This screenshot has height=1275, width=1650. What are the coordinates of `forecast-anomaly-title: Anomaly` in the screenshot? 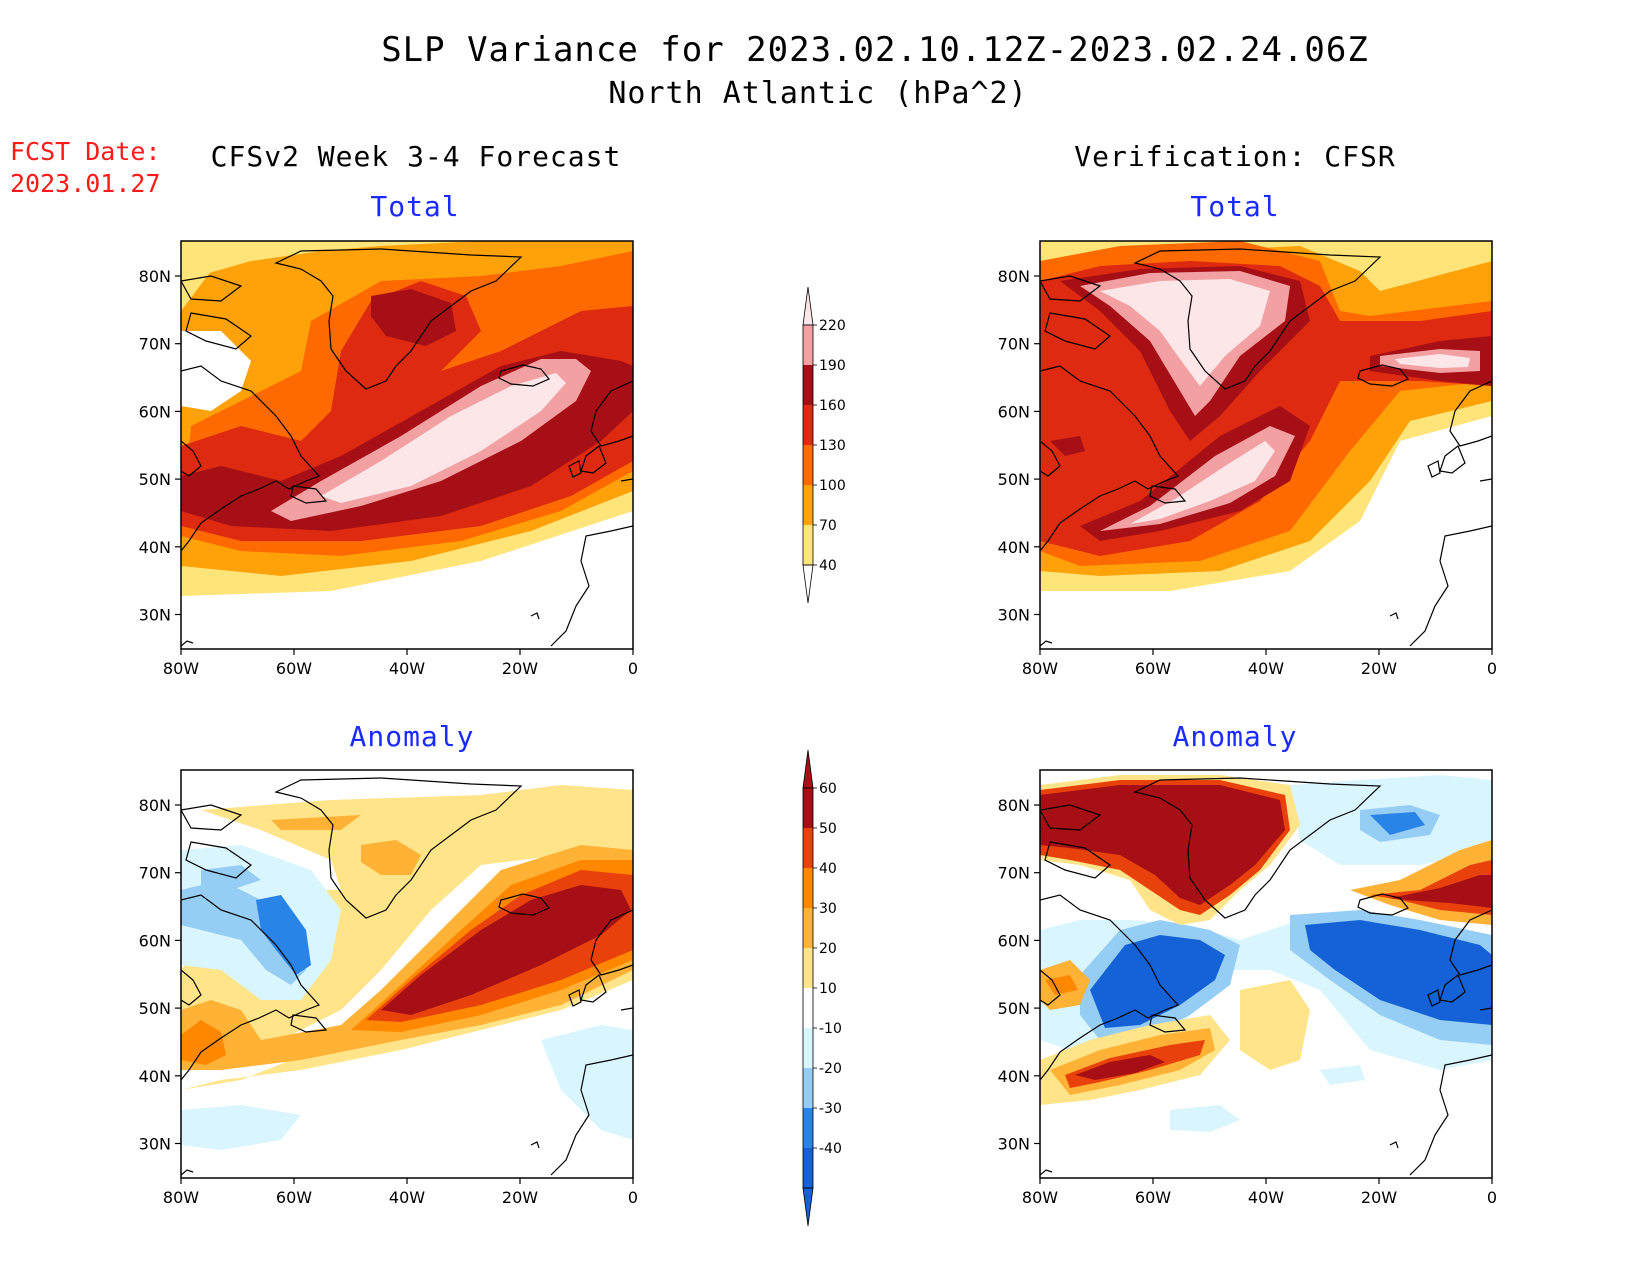 It's located at (412, 736).